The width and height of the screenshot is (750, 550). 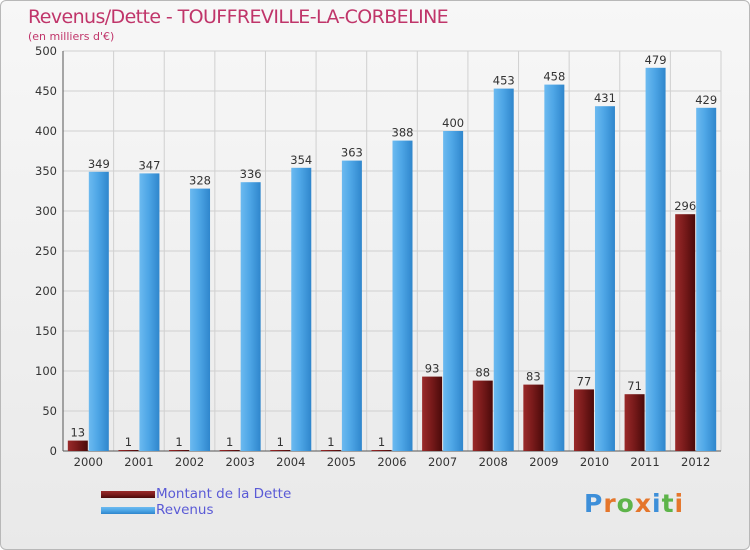 I want to click on data-label-revenus: 336, so click(x=251, y=174).